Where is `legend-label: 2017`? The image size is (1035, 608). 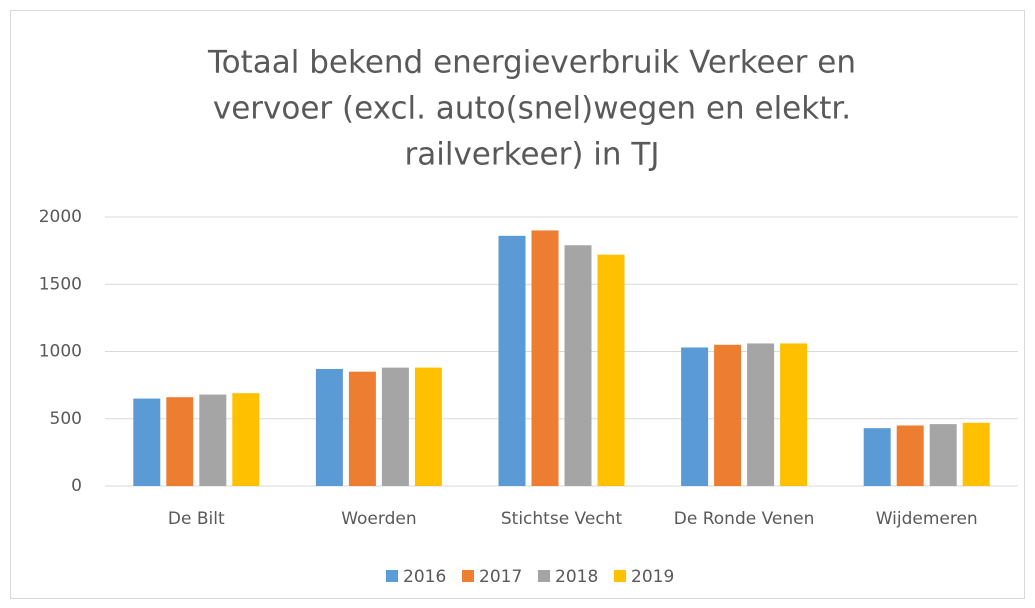
legend-label: 2017 is located at coordinates (500, 577).